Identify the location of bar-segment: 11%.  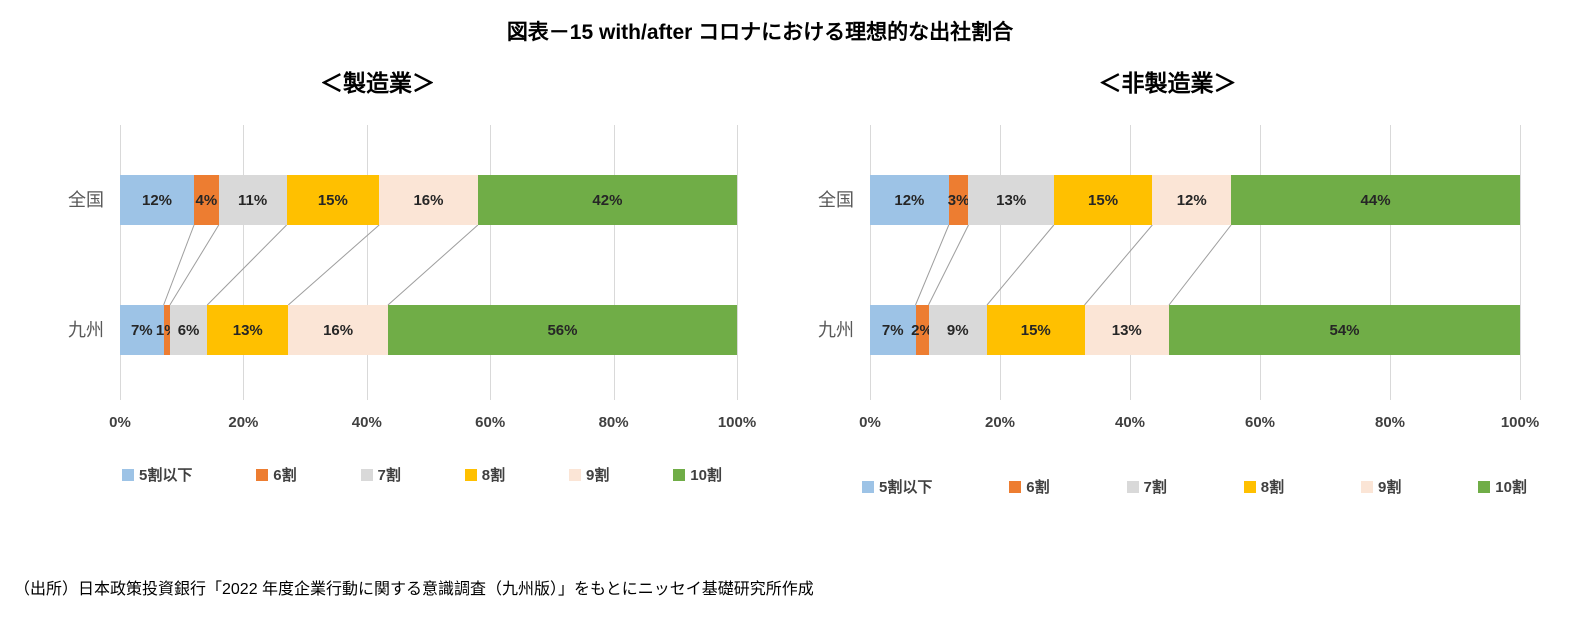
(252, 200).